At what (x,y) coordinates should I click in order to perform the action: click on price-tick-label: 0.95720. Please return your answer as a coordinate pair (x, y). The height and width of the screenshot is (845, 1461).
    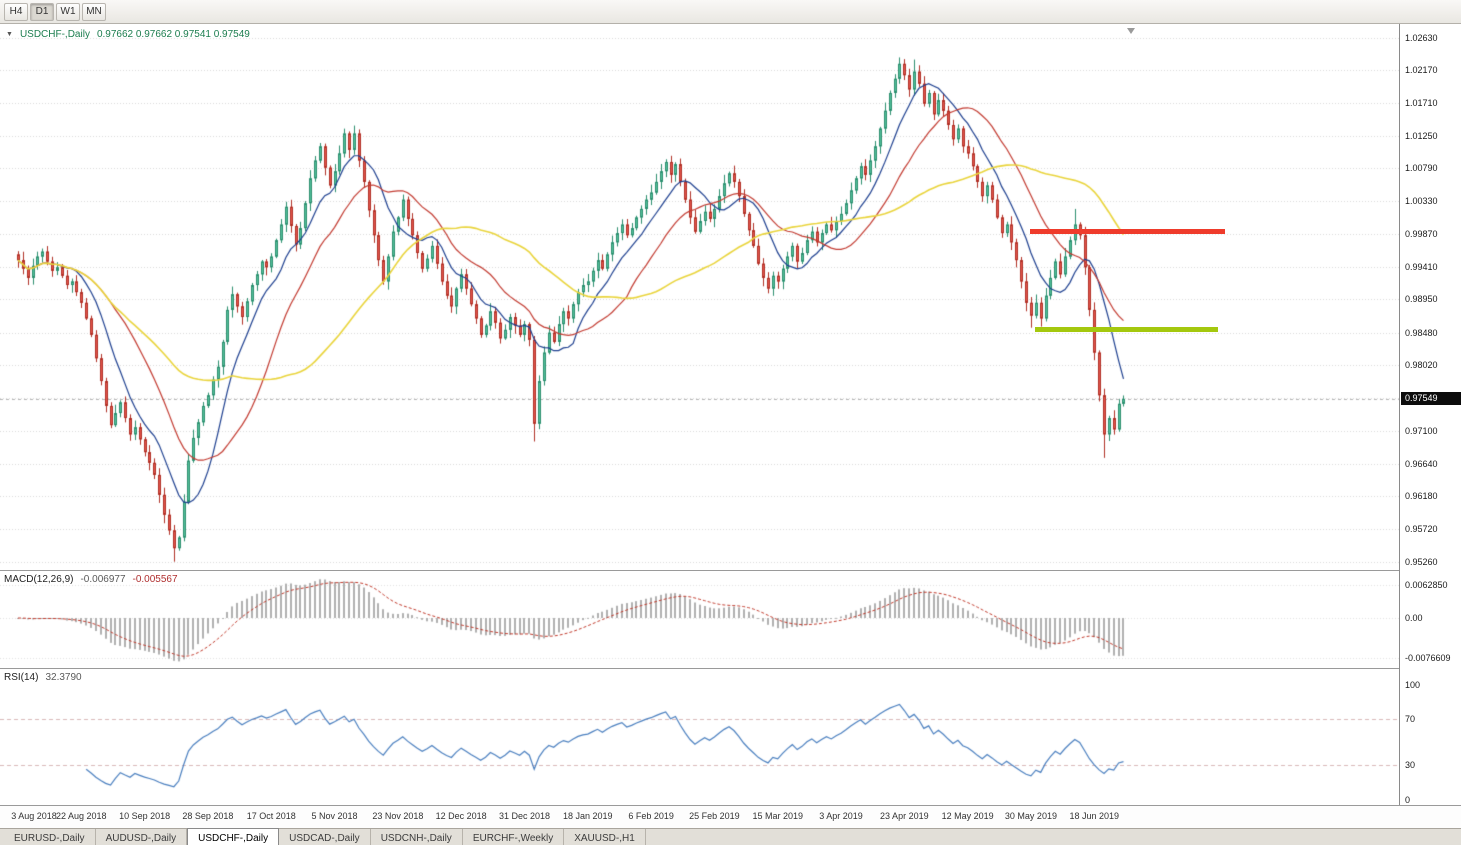
    Looking at the image, I should click on (1421, 528).